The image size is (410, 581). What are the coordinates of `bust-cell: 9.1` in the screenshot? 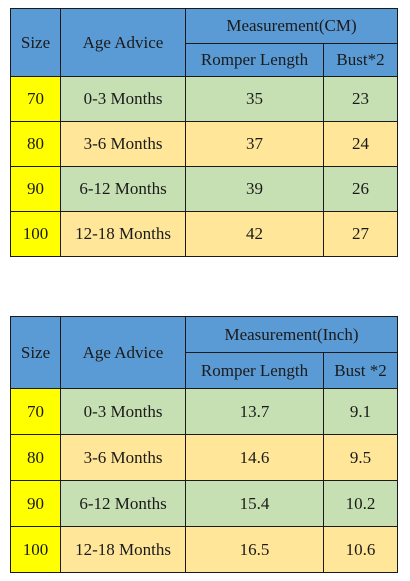 It's located at (360, 411).